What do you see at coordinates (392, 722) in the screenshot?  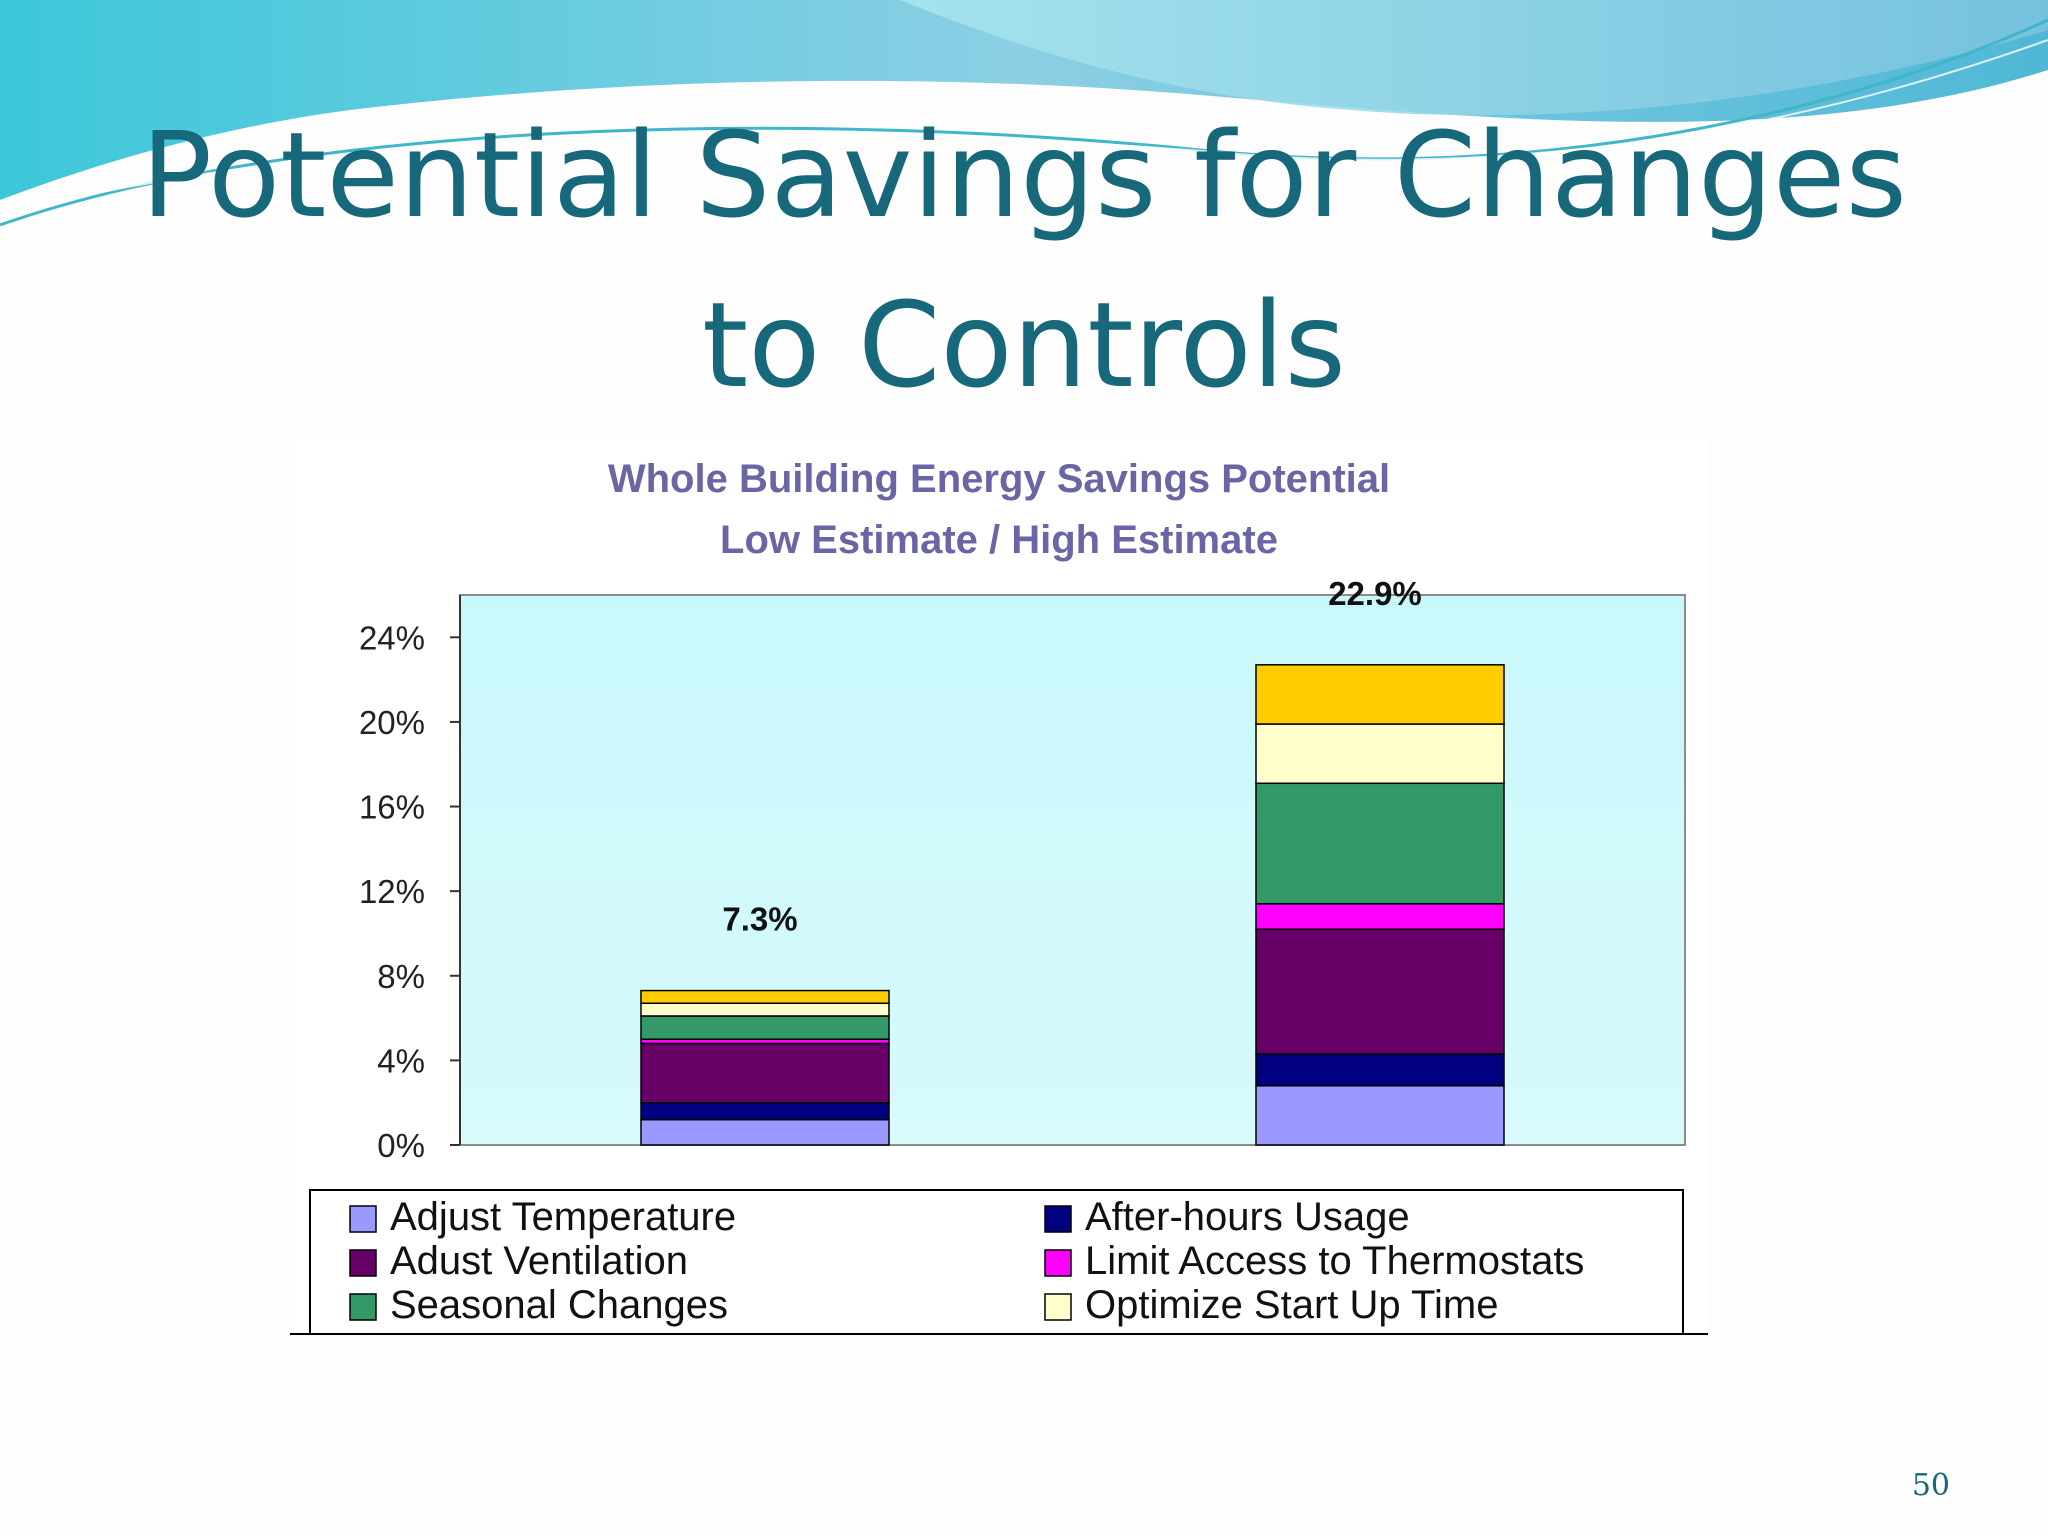 I see `y-tick-label: 20%` at bounding box center [392, 722].